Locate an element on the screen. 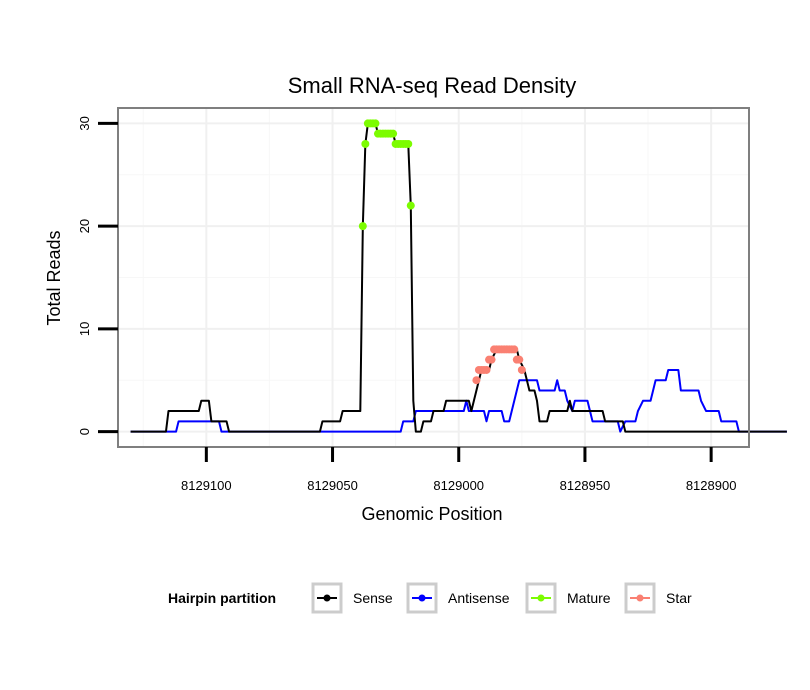 Image resolution: width=810 pixels, height=690 pixels. legend-item-mature: Mature is located at coordinates (568, 598).